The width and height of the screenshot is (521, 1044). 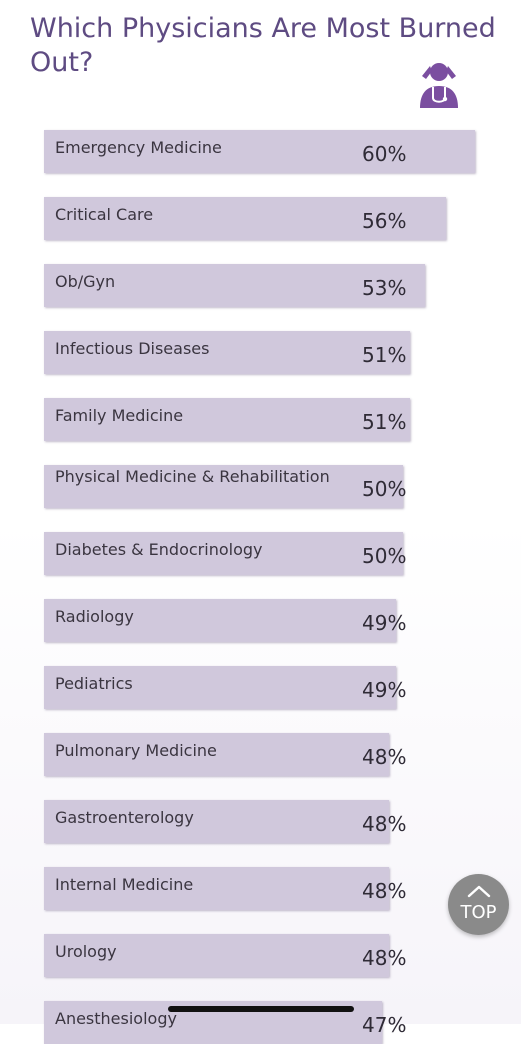 What do you see at coordinates (439, 85) in the screenshot?
I see `physician-stress-icon` at bounding box center [439, 85].